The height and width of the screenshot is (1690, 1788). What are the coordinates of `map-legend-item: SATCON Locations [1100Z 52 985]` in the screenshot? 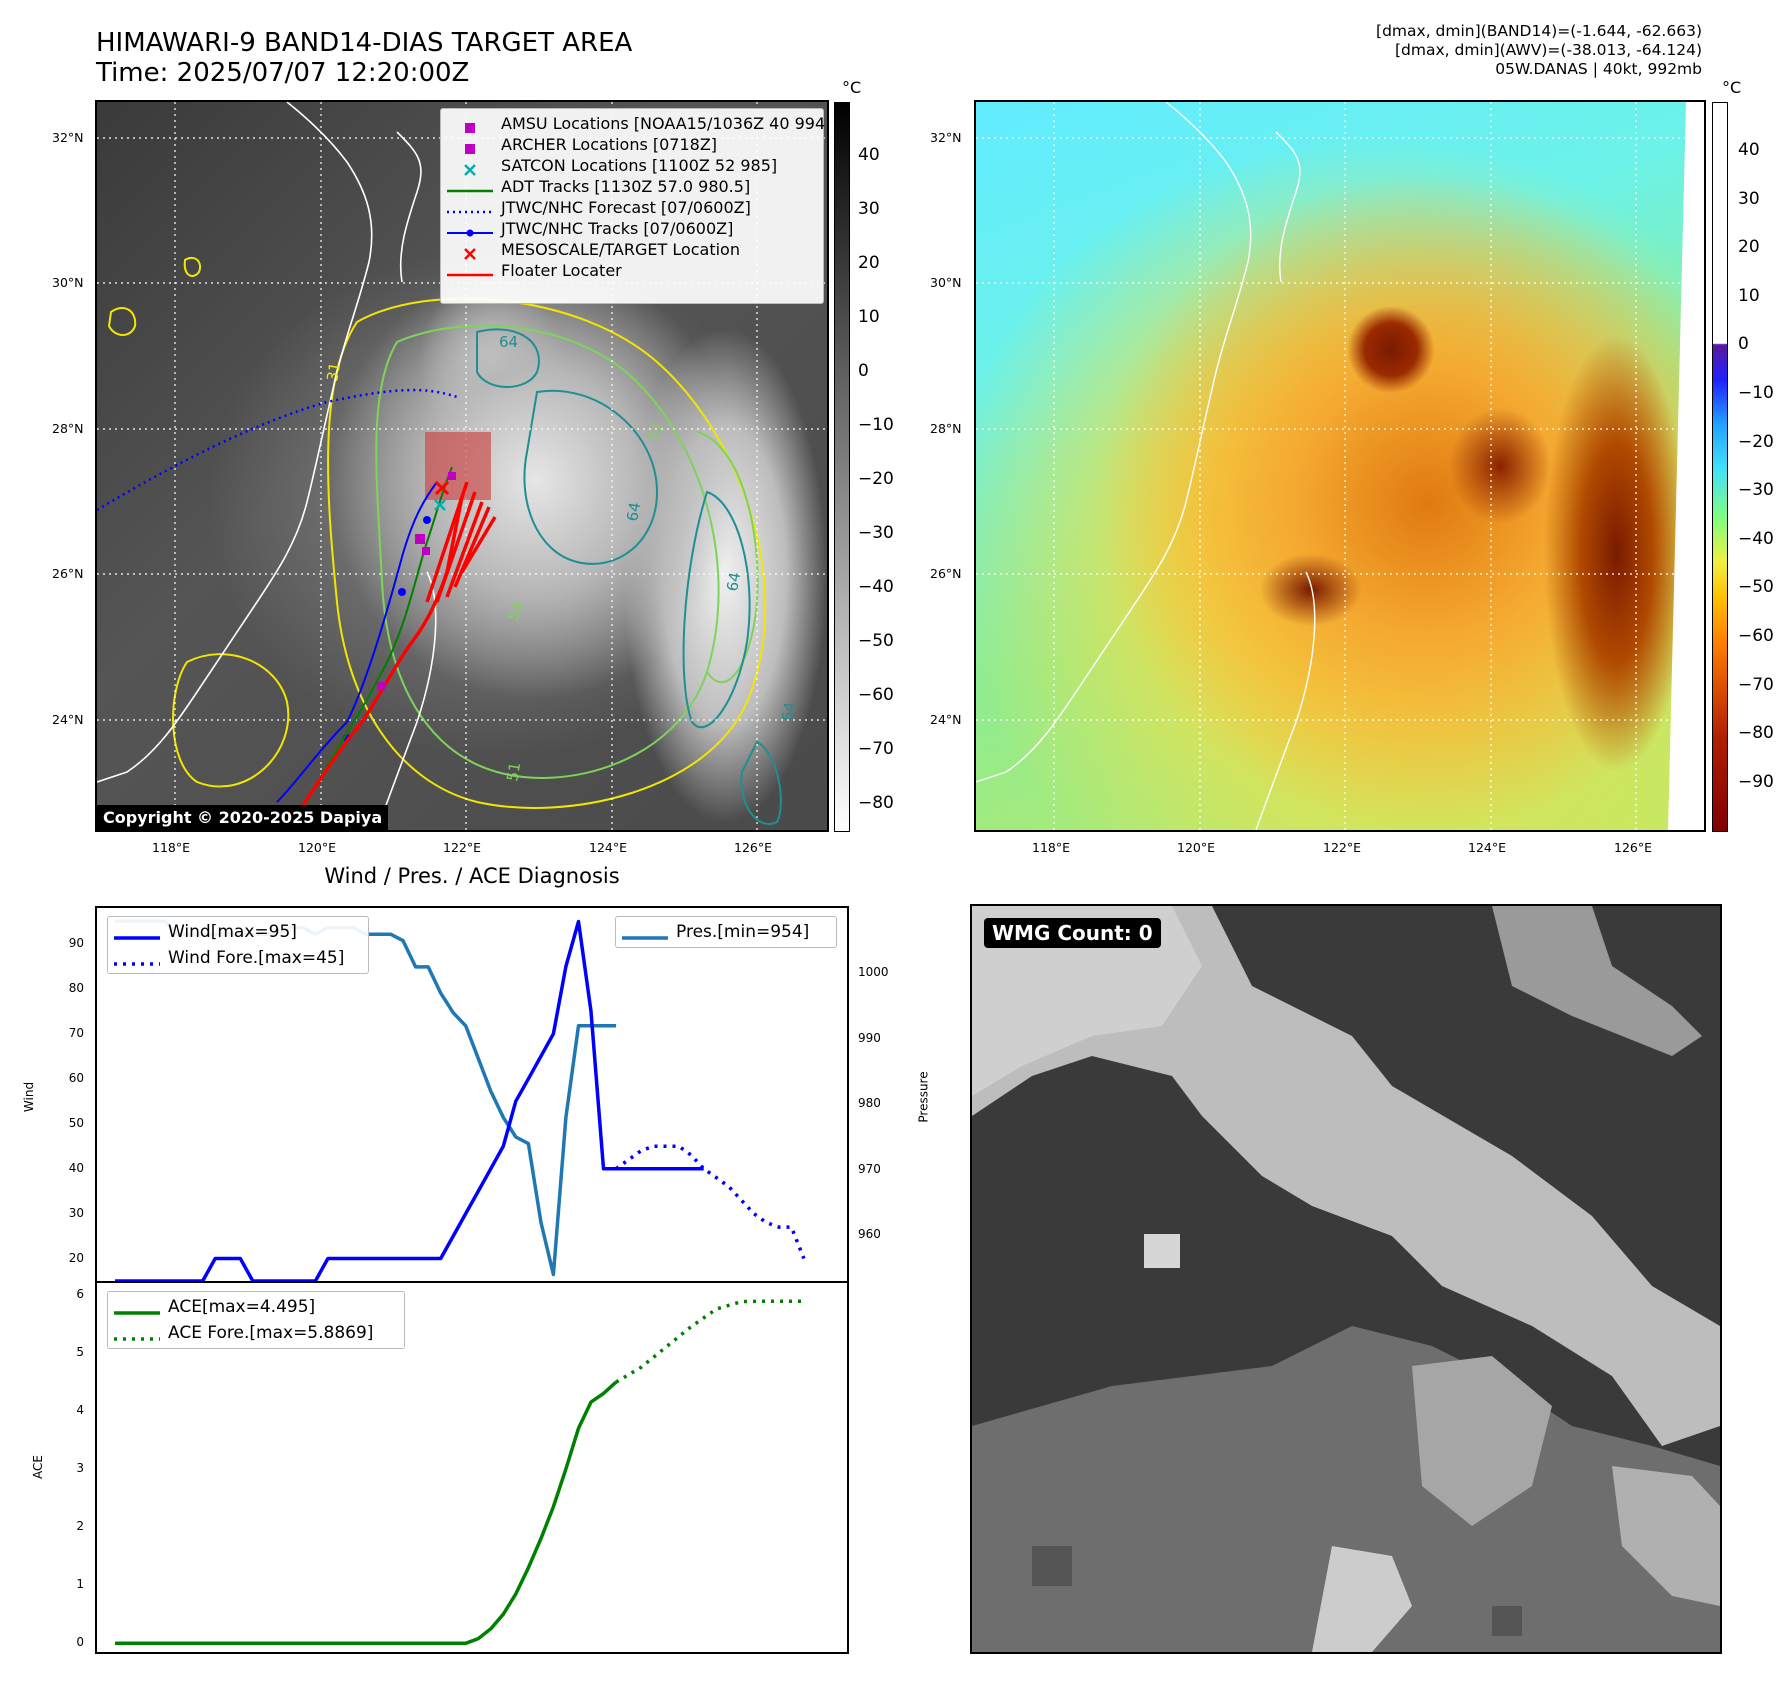 It's located at (632, 165).